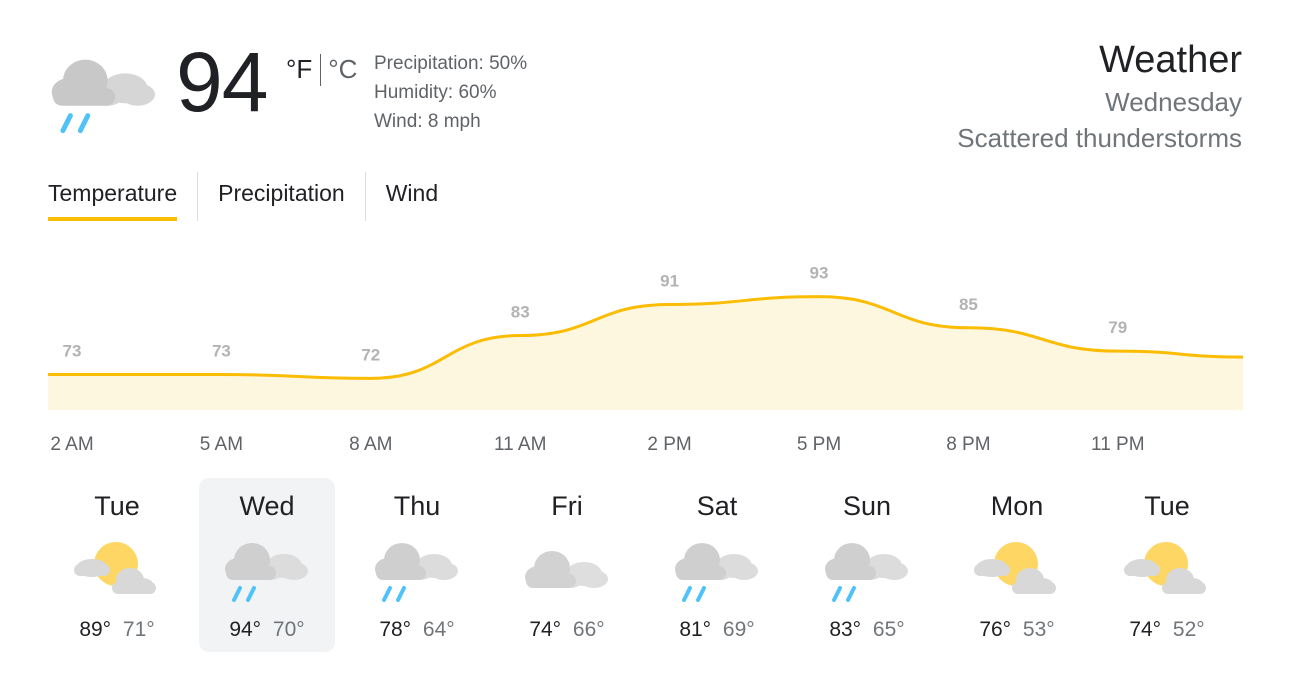  Describe the element at coordinates (427, 121) in the screenshot. I see `wind-text: Wind: 8 mph` at that location.